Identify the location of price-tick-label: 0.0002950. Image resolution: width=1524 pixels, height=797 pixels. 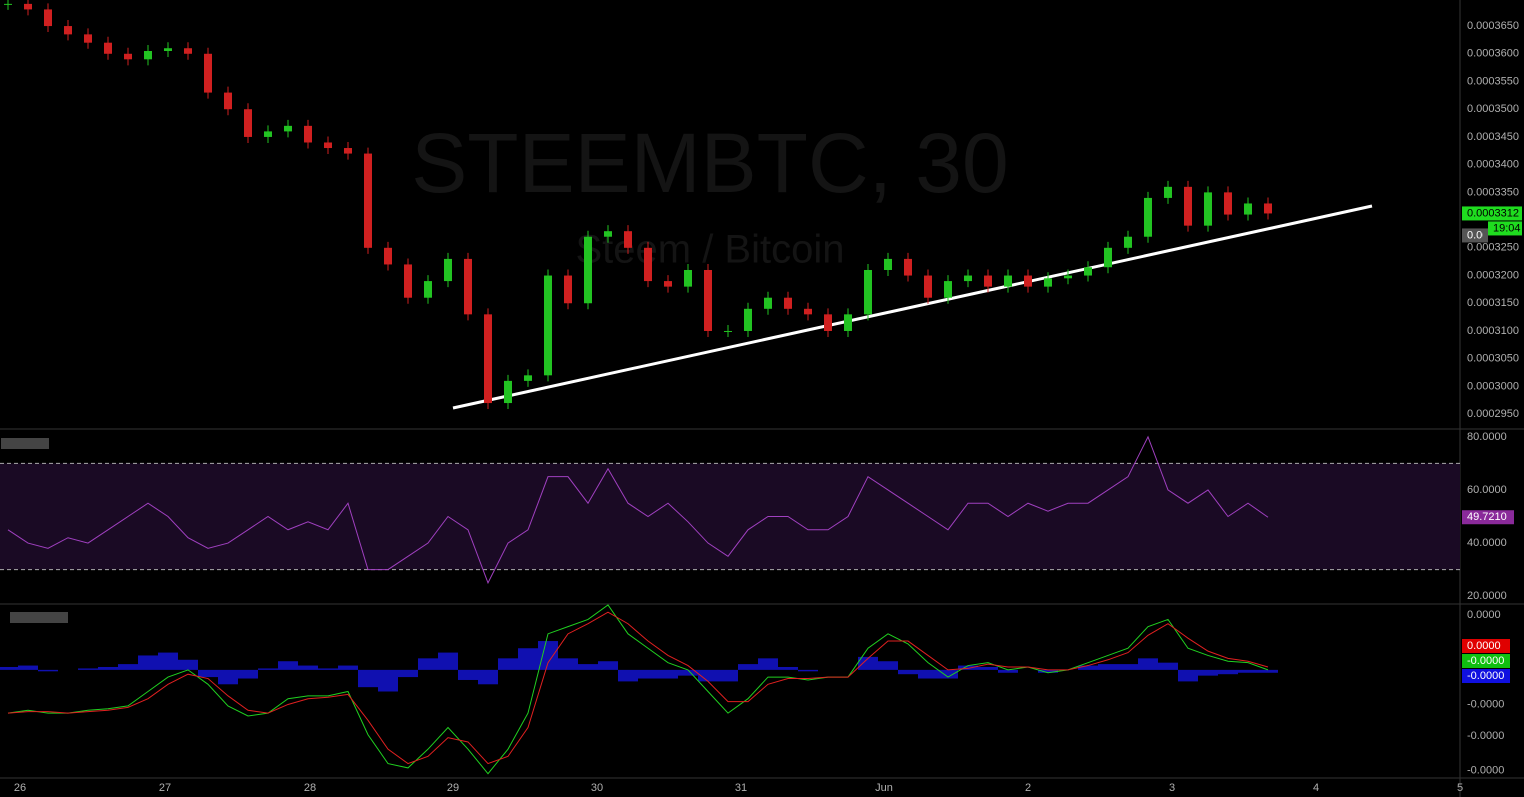
(1493, 414).